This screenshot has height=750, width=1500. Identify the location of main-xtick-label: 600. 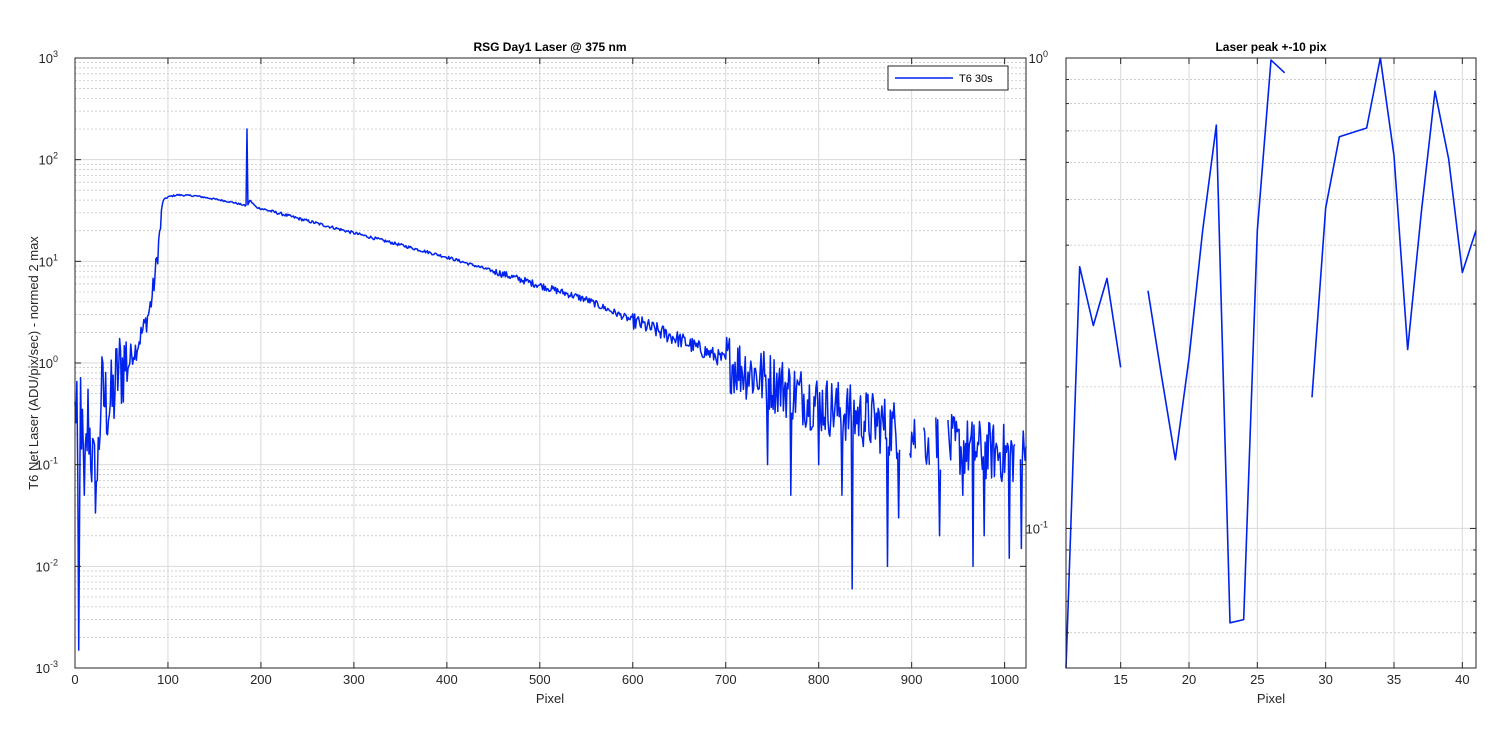
(633, 679).